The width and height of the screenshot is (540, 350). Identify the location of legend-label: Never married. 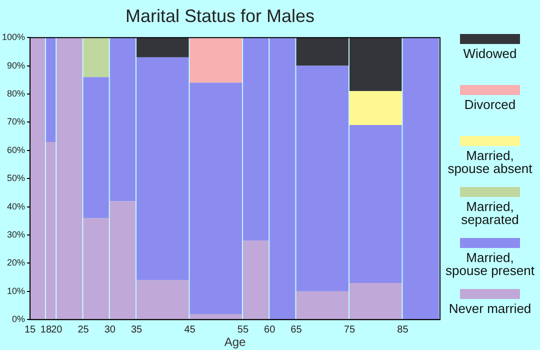
(490, 308).